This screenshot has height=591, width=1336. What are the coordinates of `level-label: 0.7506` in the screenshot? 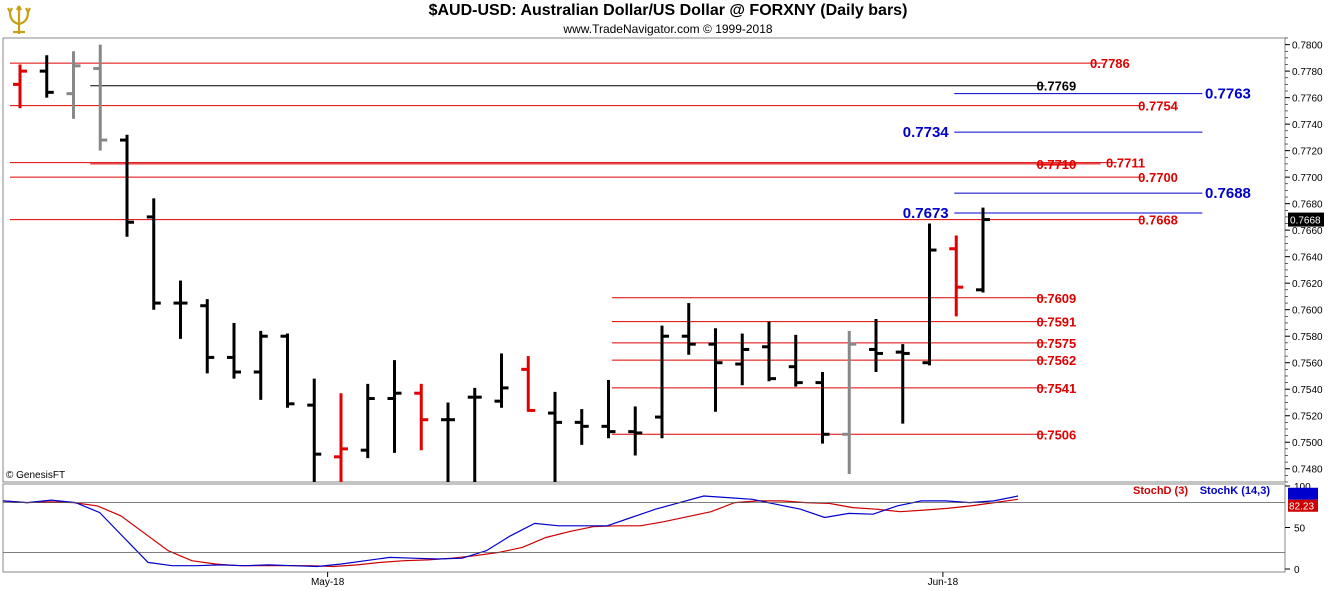 It's located at (1057, 434).